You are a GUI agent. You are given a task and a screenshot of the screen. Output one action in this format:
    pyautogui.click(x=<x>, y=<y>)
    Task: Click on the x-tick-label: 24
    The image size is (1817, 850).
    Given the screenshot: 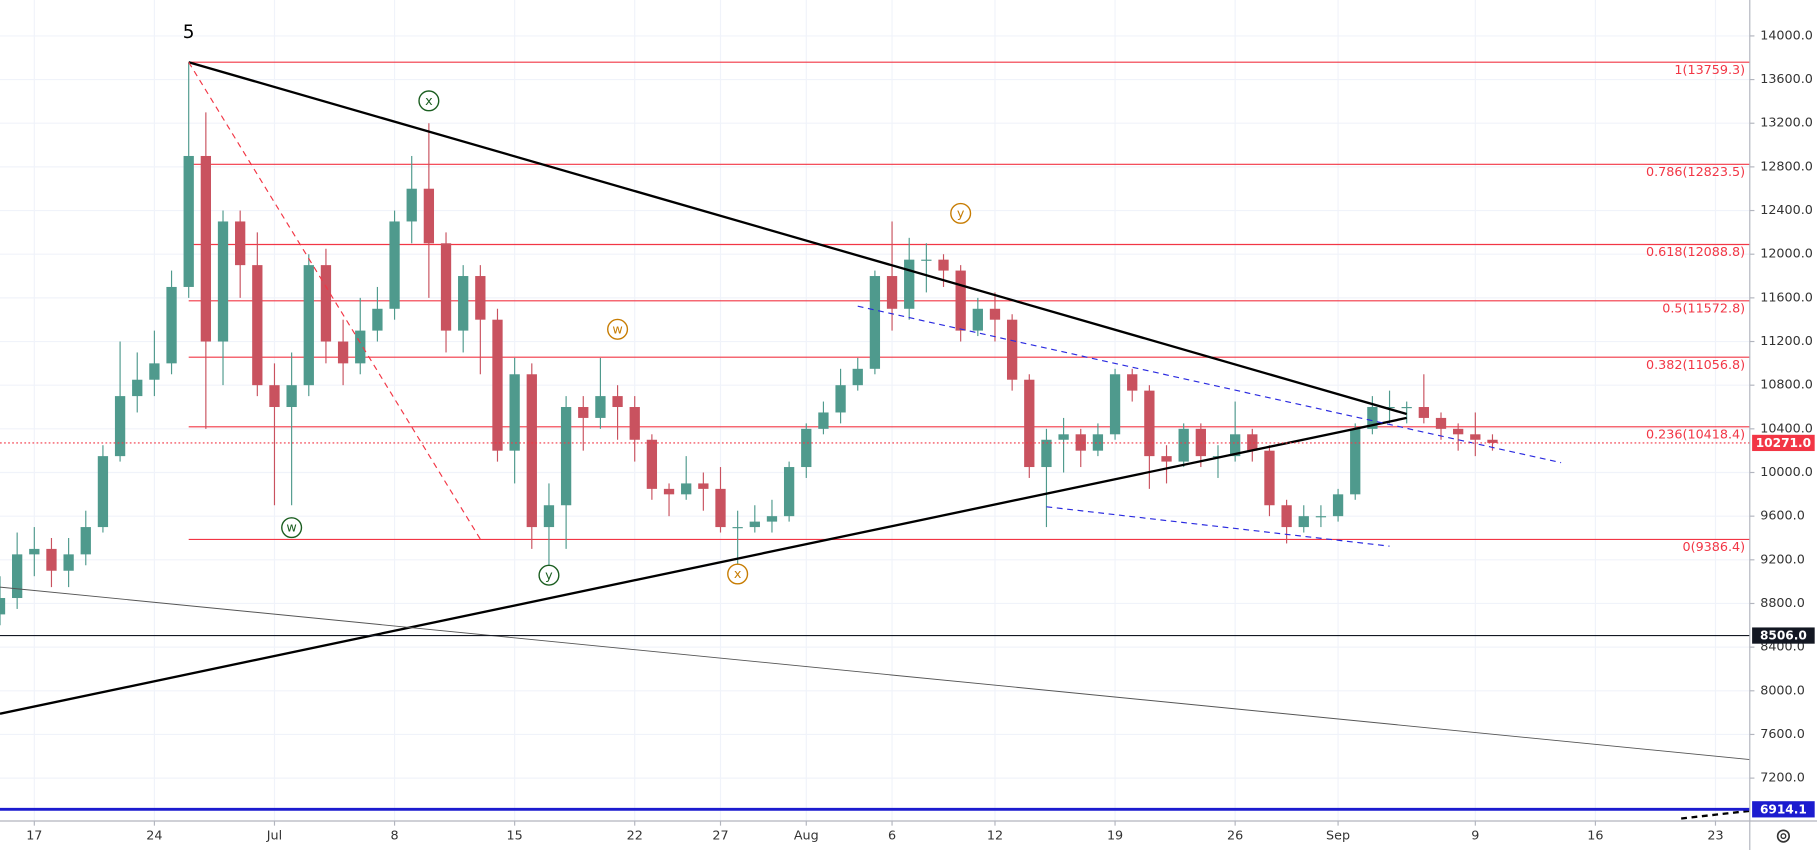 What is the action you would take?
    pyautogui.click(x=154, y=836)
    